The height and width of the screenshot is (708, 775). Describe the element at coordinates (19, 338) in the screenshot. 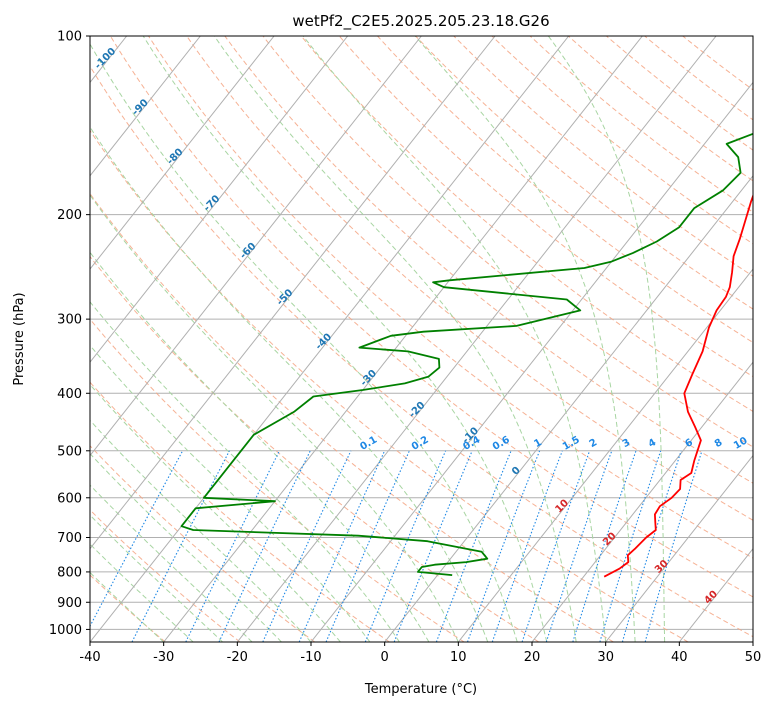

I see `y-axis-label: Pressure (hPa)` at that location.